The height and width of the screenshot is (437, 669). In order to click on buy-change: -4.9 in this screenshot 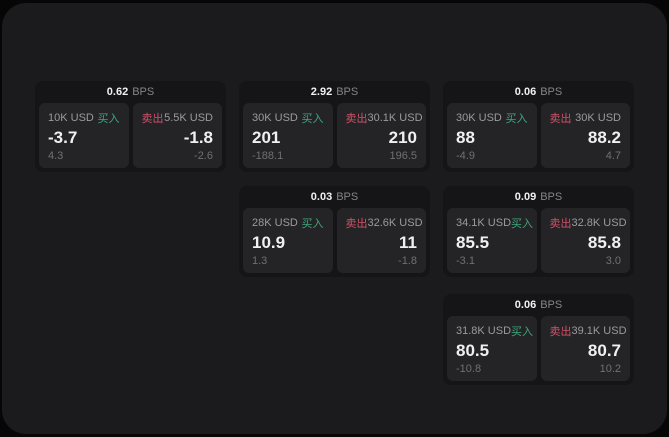, I will do `click(465, 156)`.